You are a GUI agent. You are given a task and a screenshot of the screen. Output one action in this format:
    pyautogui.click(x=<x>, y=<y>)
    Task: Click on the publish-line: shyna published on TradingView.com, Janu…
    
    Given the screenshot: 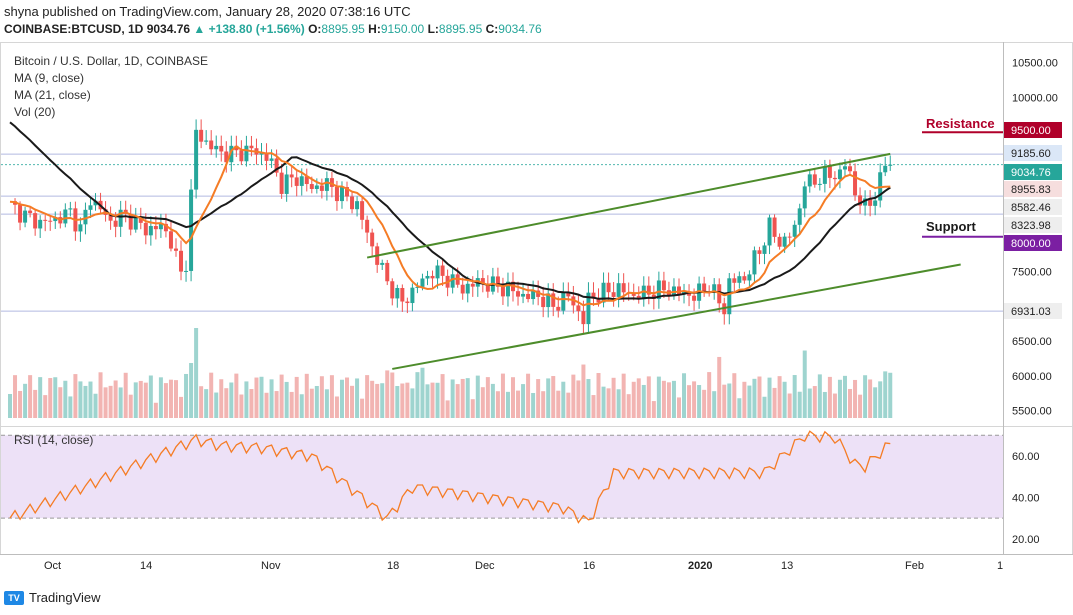 What is the action you would take?
    pyautogui.click(x=207, y=11)
    